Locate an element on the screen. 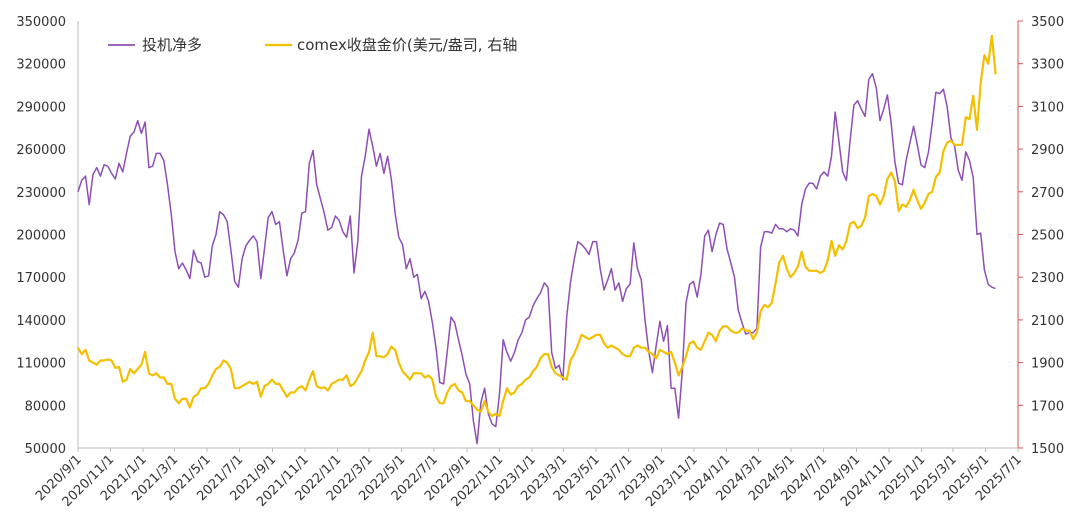 Image resolution: width=1080 pixels, height=523 pixels. left-tick-label-2: 110000 is located at coordinates (41, 364).